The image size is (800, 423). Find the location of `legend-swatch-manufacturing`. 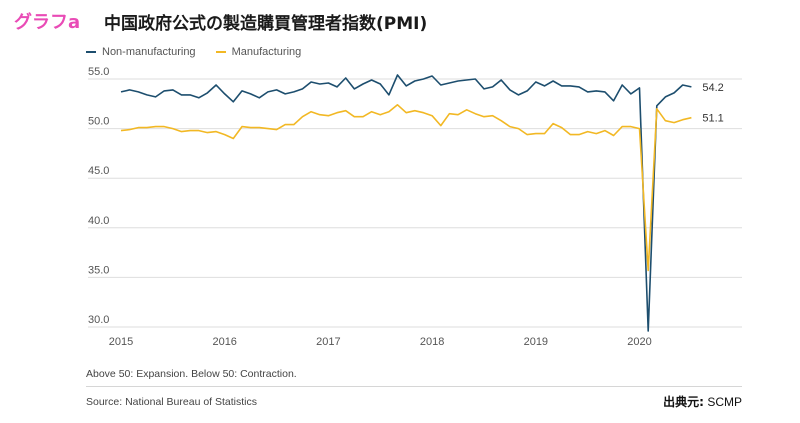

legend-swatch-manufacturing is located at coordinates (220, 52).